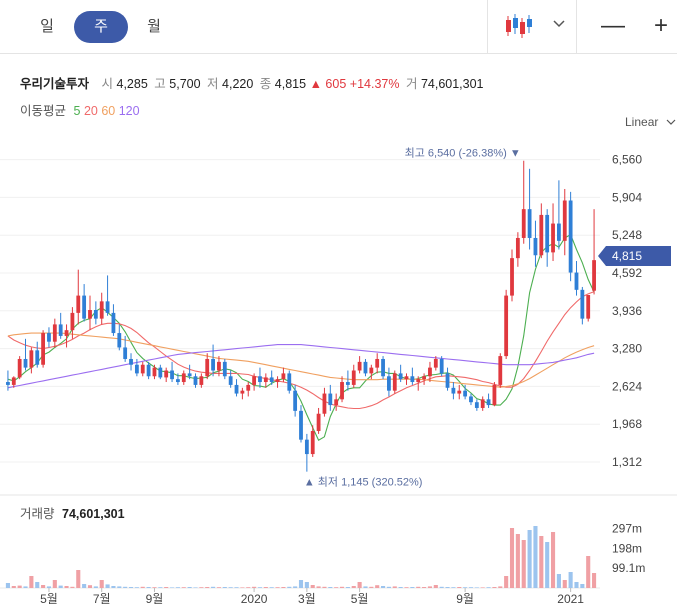 This screenshot has width=677, height=607. What do you see at coordinates (463, 153) in the screenshot?
I see `high-annotation: 최고 6,540 (-26.38%) ▼` at bounding box center [463, 153].